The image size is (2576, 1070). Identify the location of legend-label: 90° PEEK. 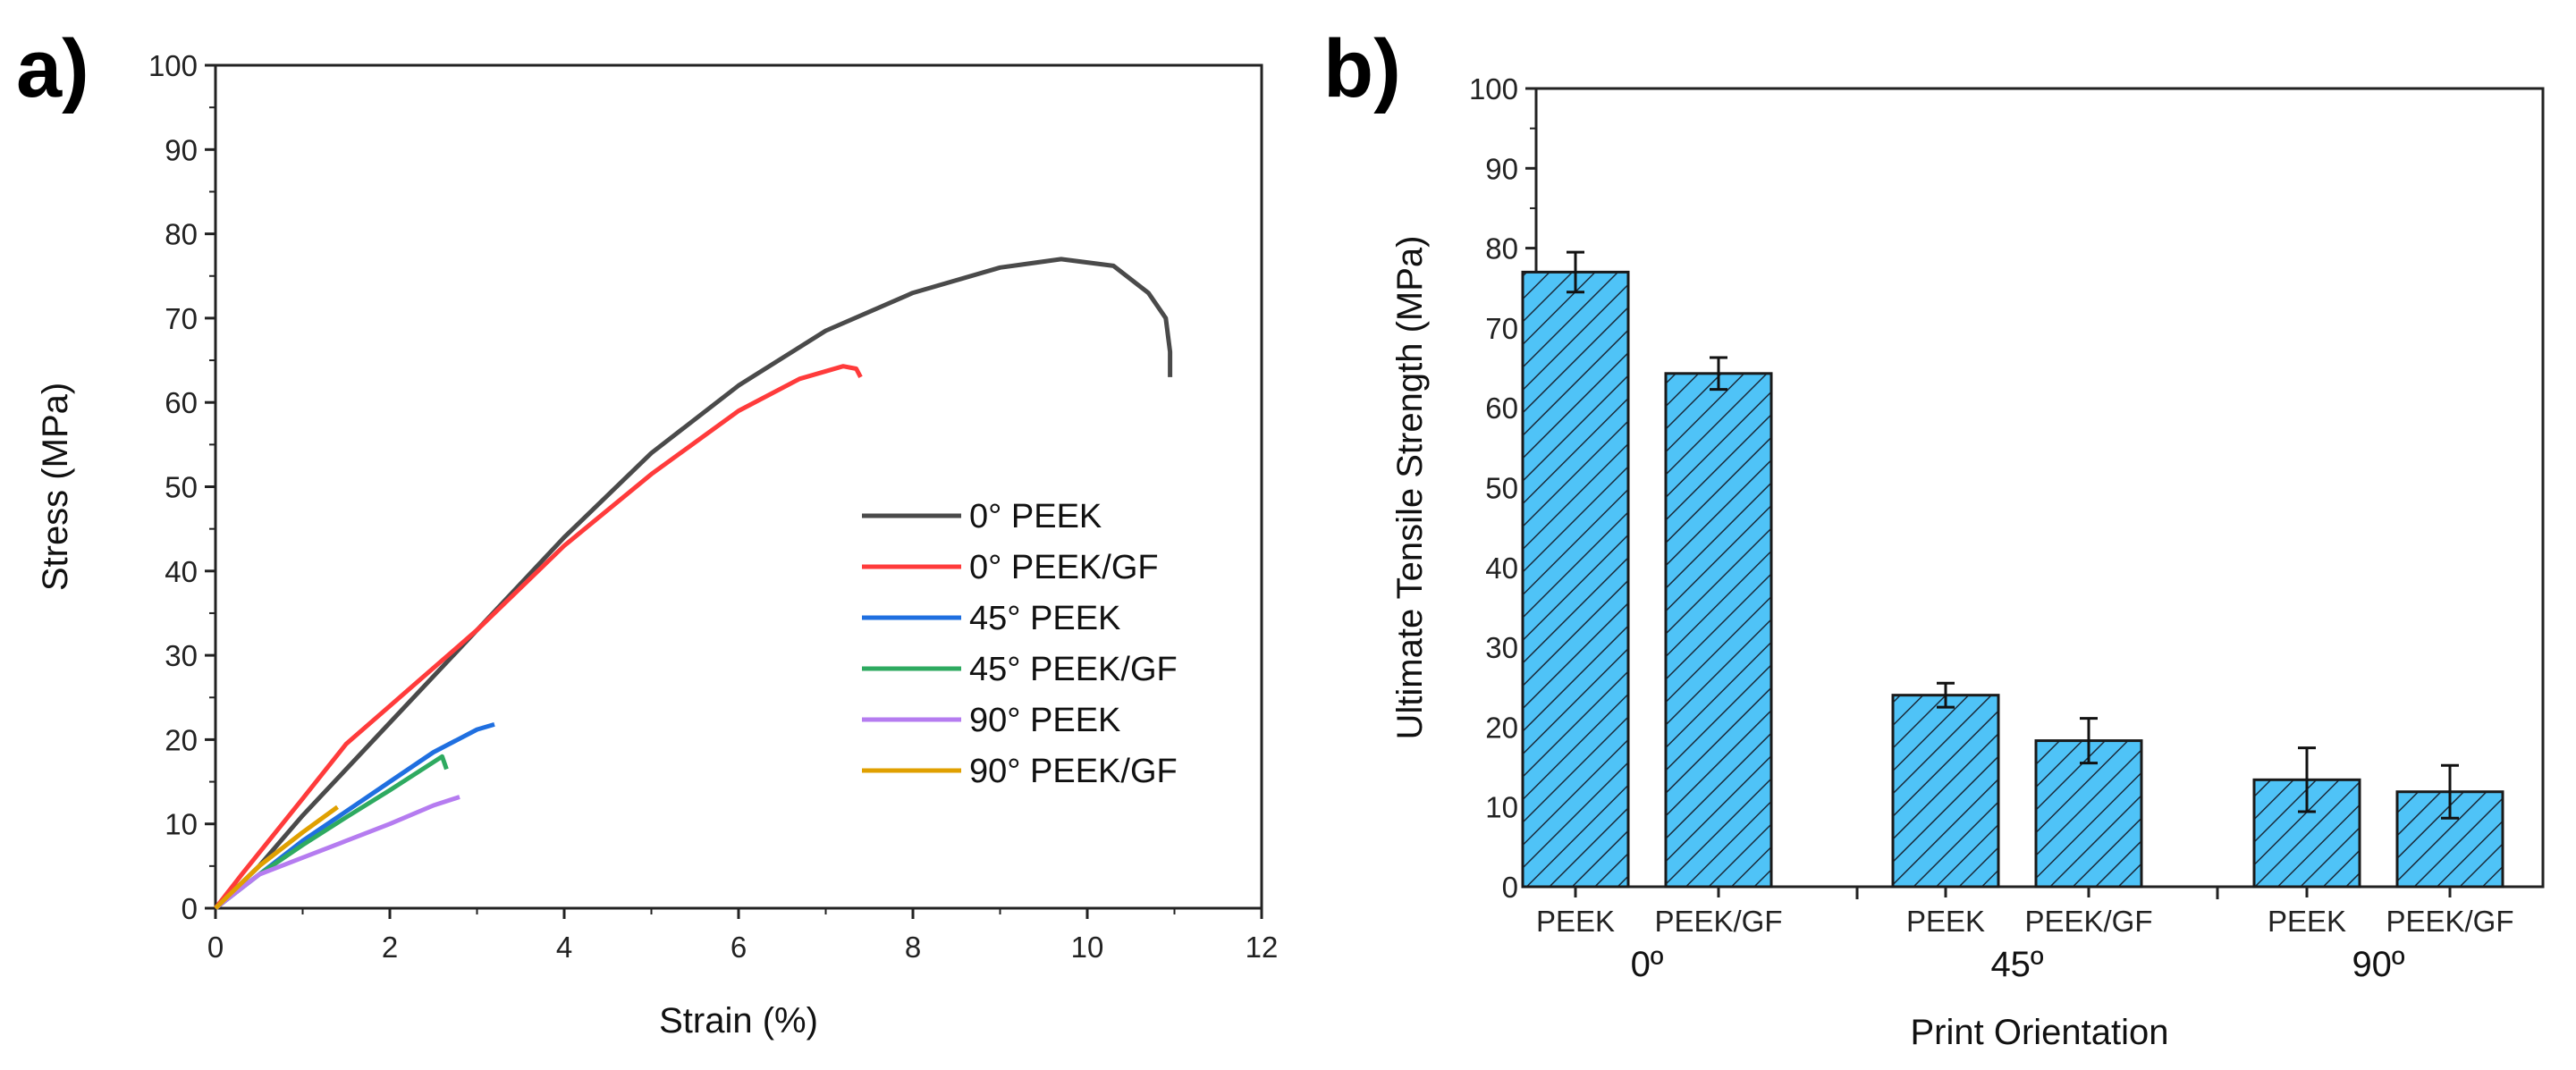
(1044, 720).